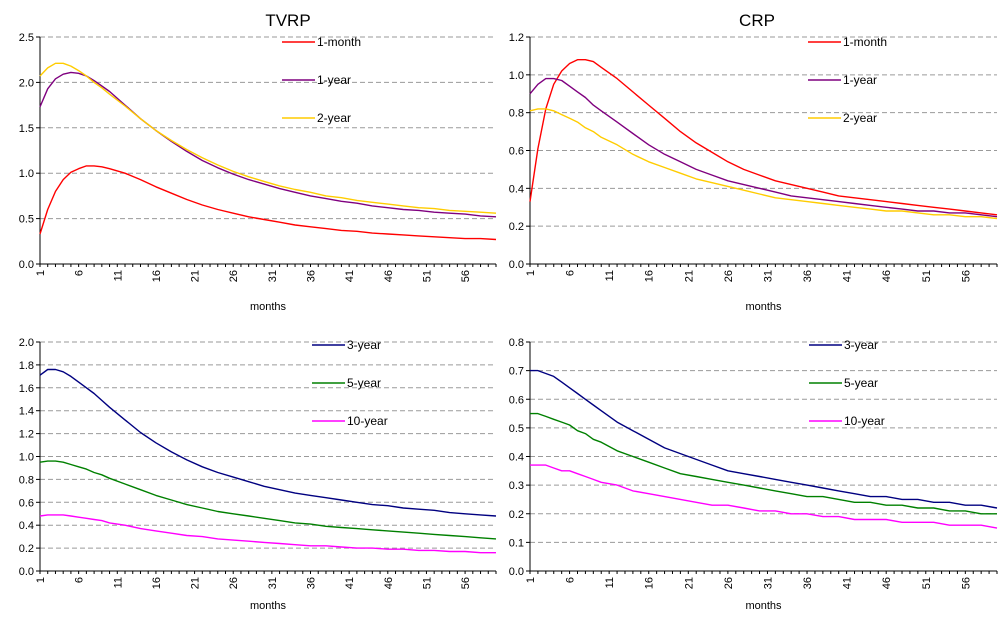 This screenshot has width=1005, height=619. What do you see at coordinates (516, 429) in the screenshot?
I see `y-tick-label: 0.5` at bounding box center [516, 429].